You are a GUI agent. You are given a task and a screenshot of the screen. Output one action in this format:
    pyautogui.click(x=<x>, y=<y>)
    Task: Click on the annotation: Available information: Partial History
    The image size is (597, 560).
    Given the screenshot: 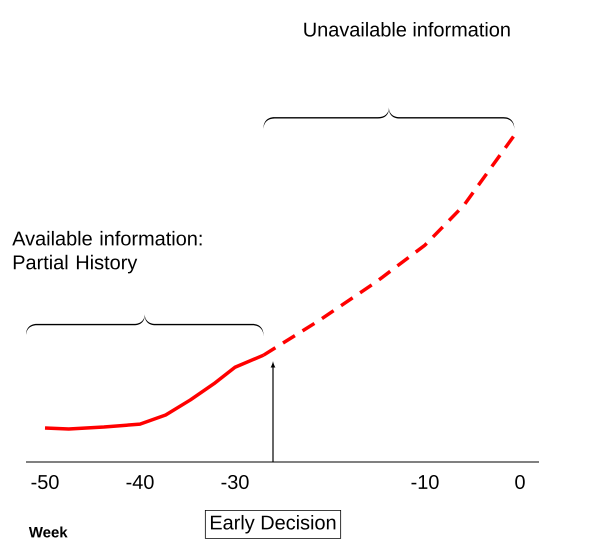 What is the action you would take?
    pyautogui.click(x=107, y=252)
    